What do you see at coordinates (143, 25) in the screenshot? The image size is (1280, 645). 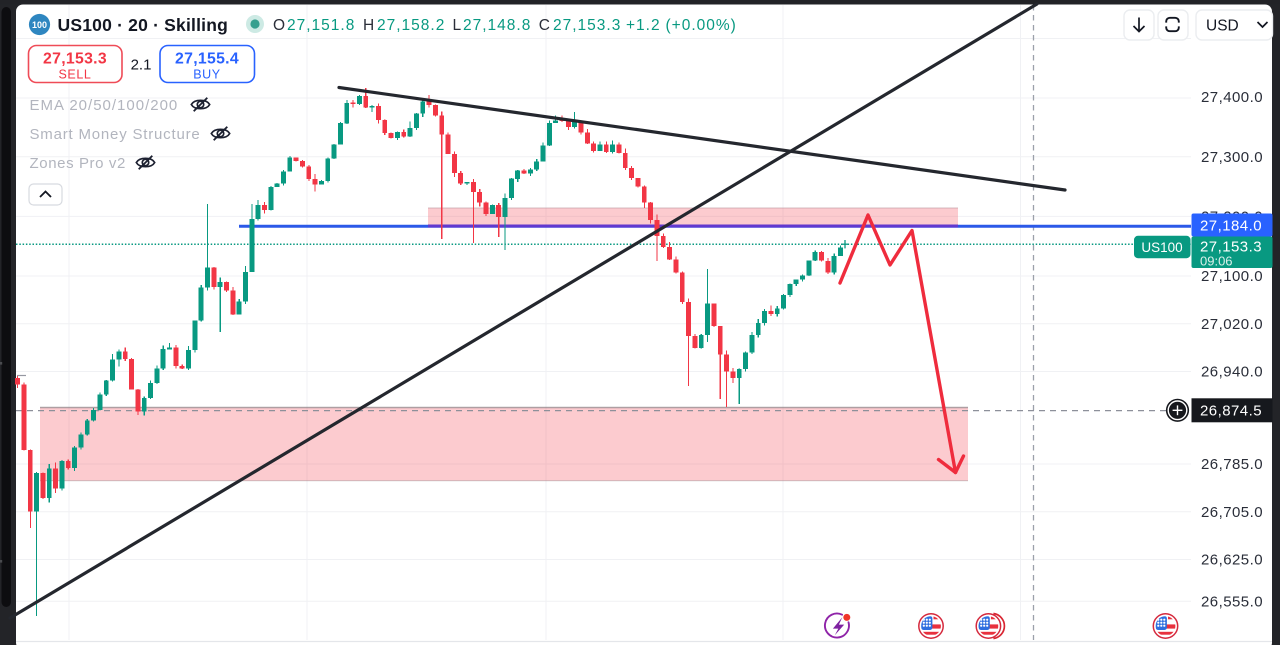 I see `svg-text: US100 · 20 · Skilling` at bounding box center [143, 25].